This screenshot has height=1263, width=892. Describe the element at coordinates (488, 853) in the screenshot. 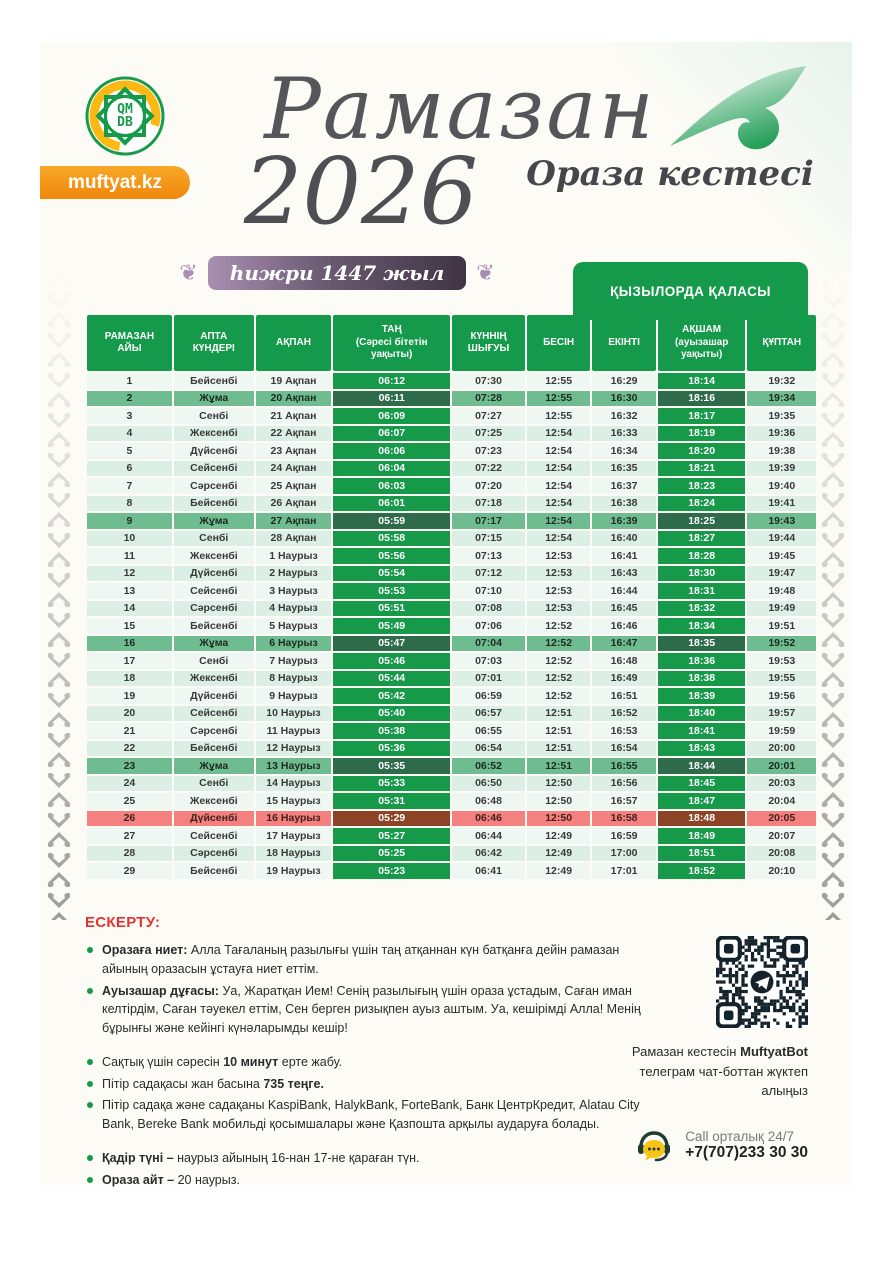

I see `schedule-cell: 06:42` at that location.